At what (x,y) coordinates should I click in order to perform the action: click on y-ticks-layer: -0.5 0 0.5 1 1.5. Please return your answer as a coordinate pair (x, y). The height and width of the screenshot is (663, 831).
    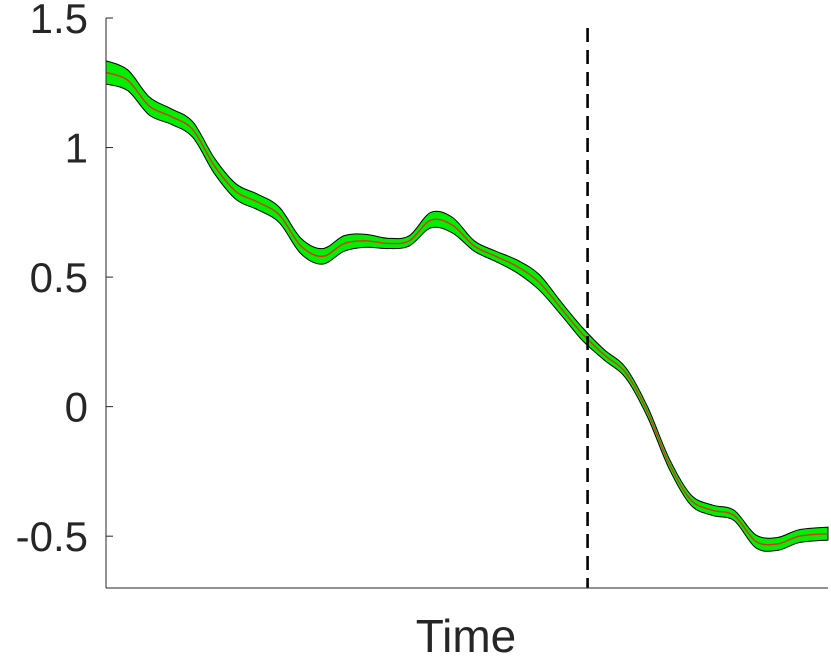
    Looking at the image, I should click on (64, 280).